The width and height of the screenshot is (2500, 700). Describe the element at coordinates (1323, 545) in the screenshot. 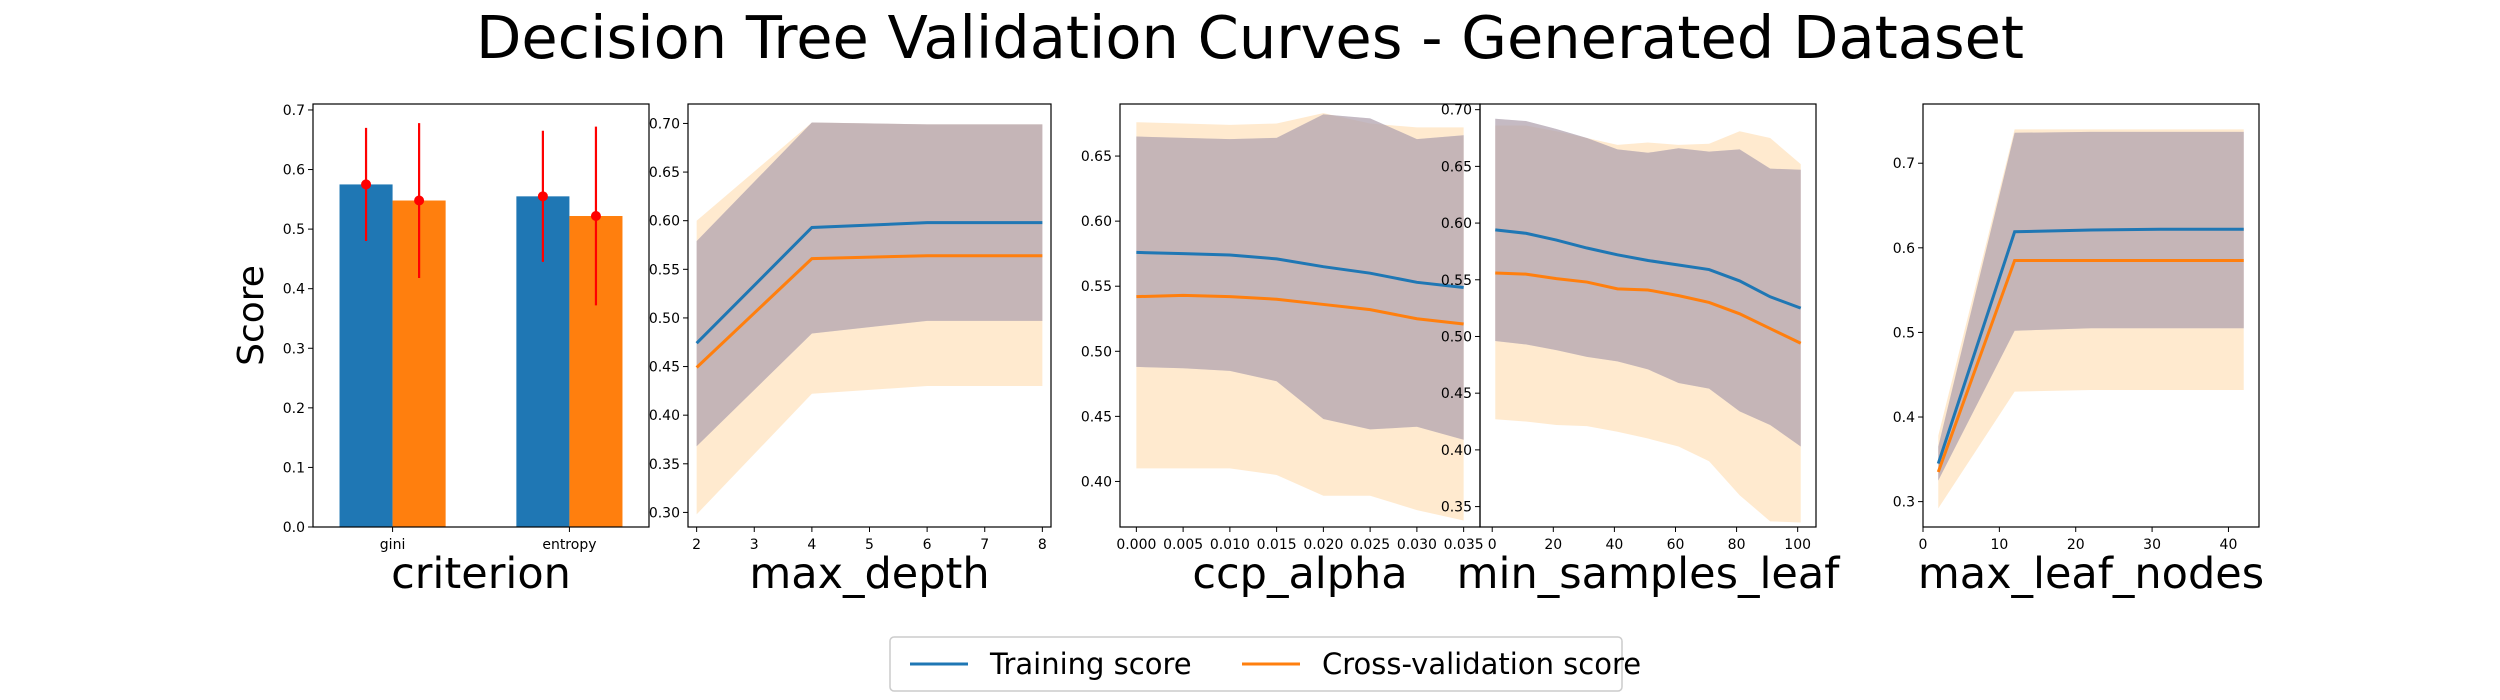

I see `x-tick-label: 0.020` at that location.